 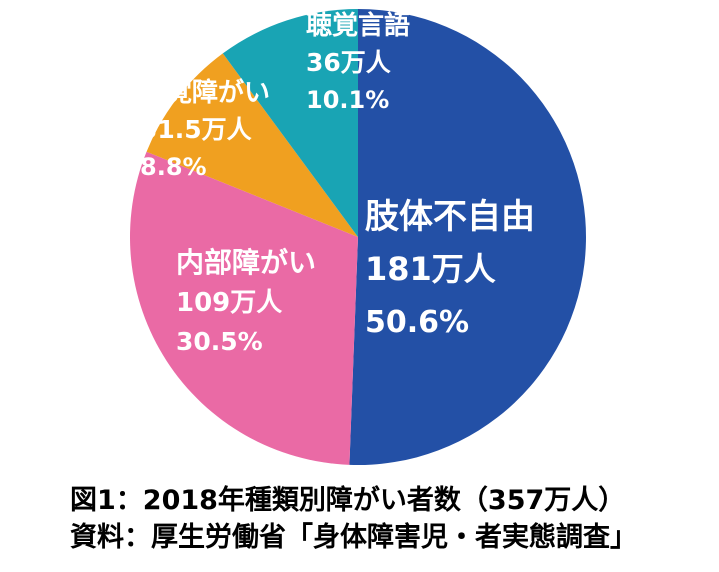 I want to click on slice-label-percent-internal-disability: 30.5%, so click(x=219, y=341).